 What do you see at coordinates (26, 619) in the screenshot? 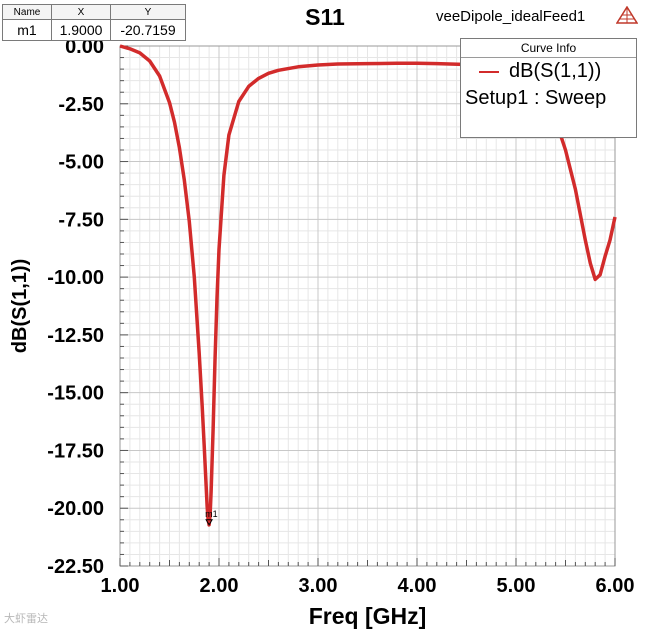
I see `watermark: 大虾雷达` at bounding box center [26, 619].